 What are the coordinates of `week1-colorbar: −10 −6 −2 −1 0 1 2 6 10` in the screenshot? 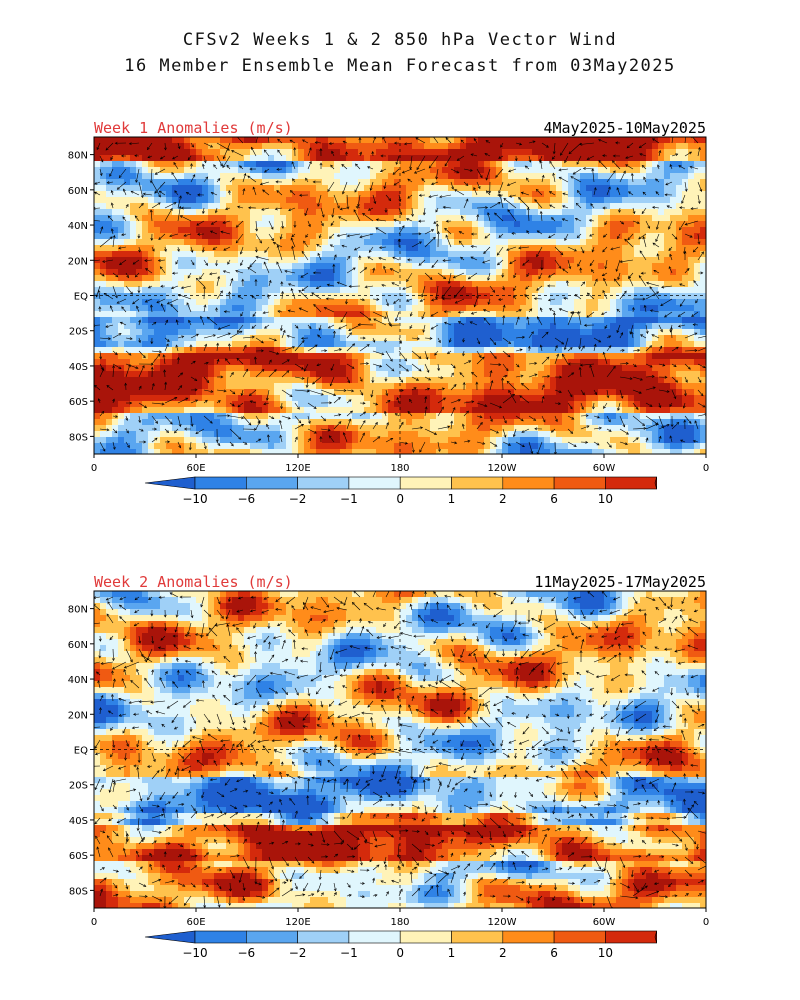 It's located at (401, 491).